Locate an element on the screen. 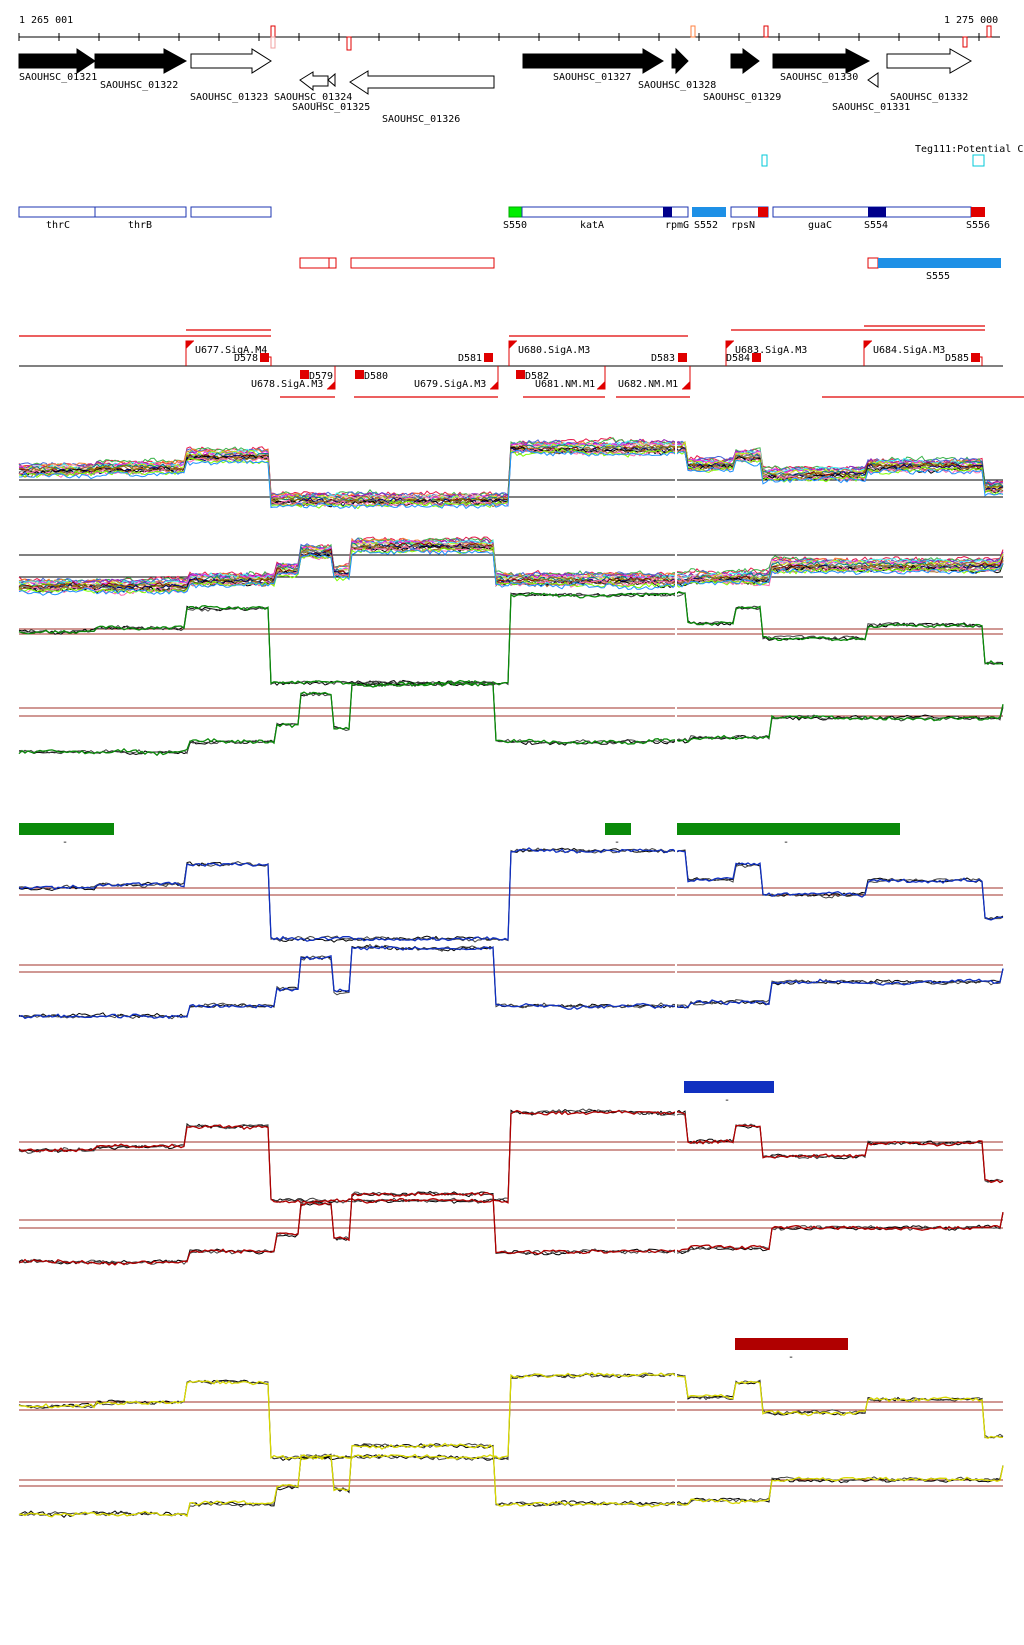 This screenshot has width=1024, height=1645. terminator-label: D578 is located at coordinates (246, 358).